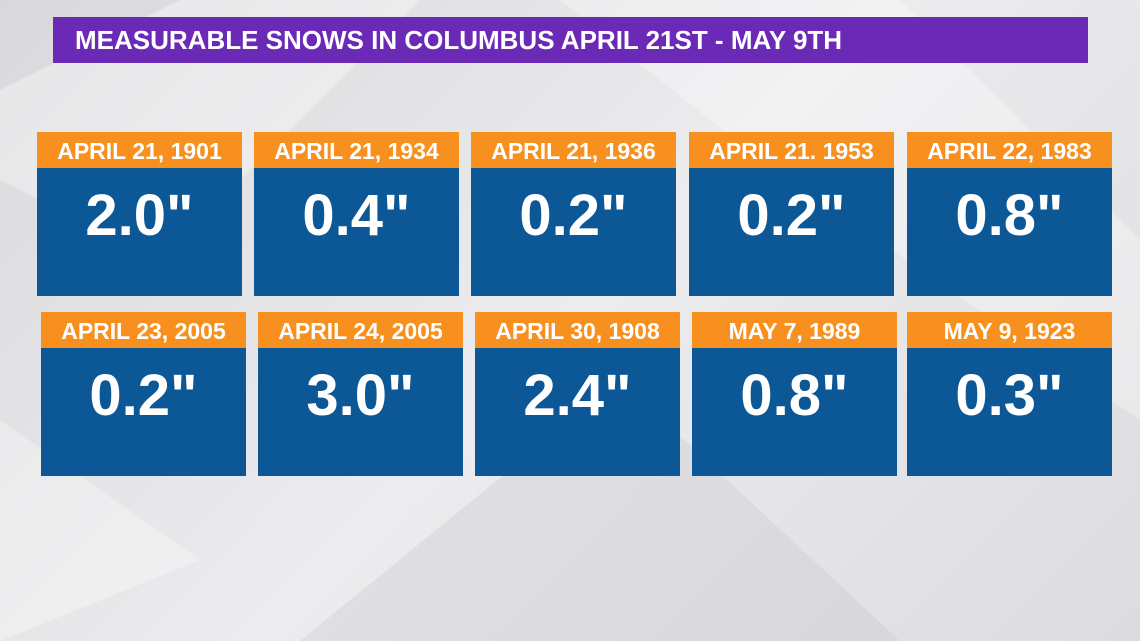  What do you see at coordinates (577, 412) in the screenshot?
I see `card-amount: 2.4"` at bounding box center [577, 412].